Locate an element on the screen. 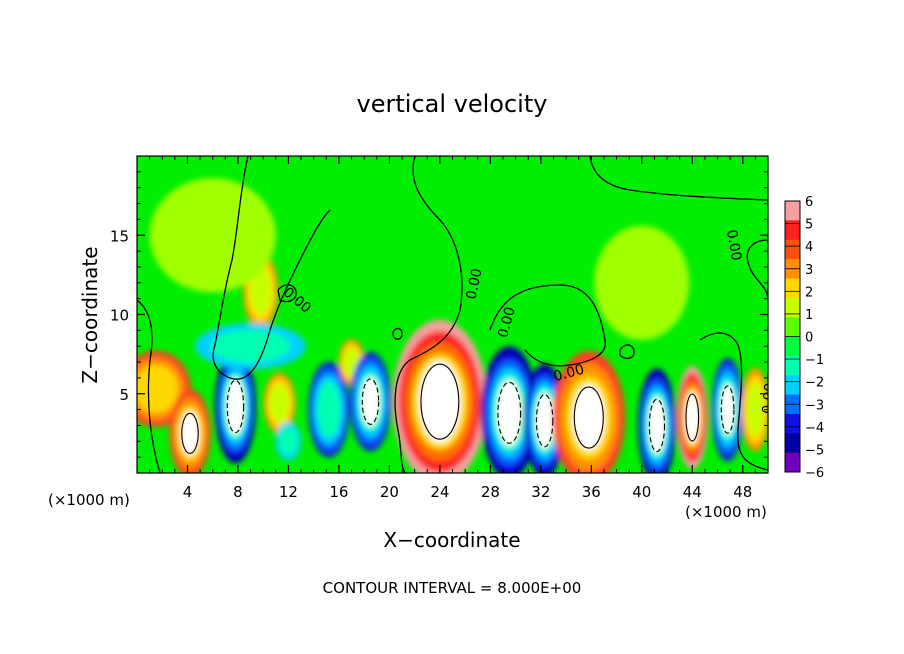  colorbar-label: 1 is located at coordinates (809, 315).